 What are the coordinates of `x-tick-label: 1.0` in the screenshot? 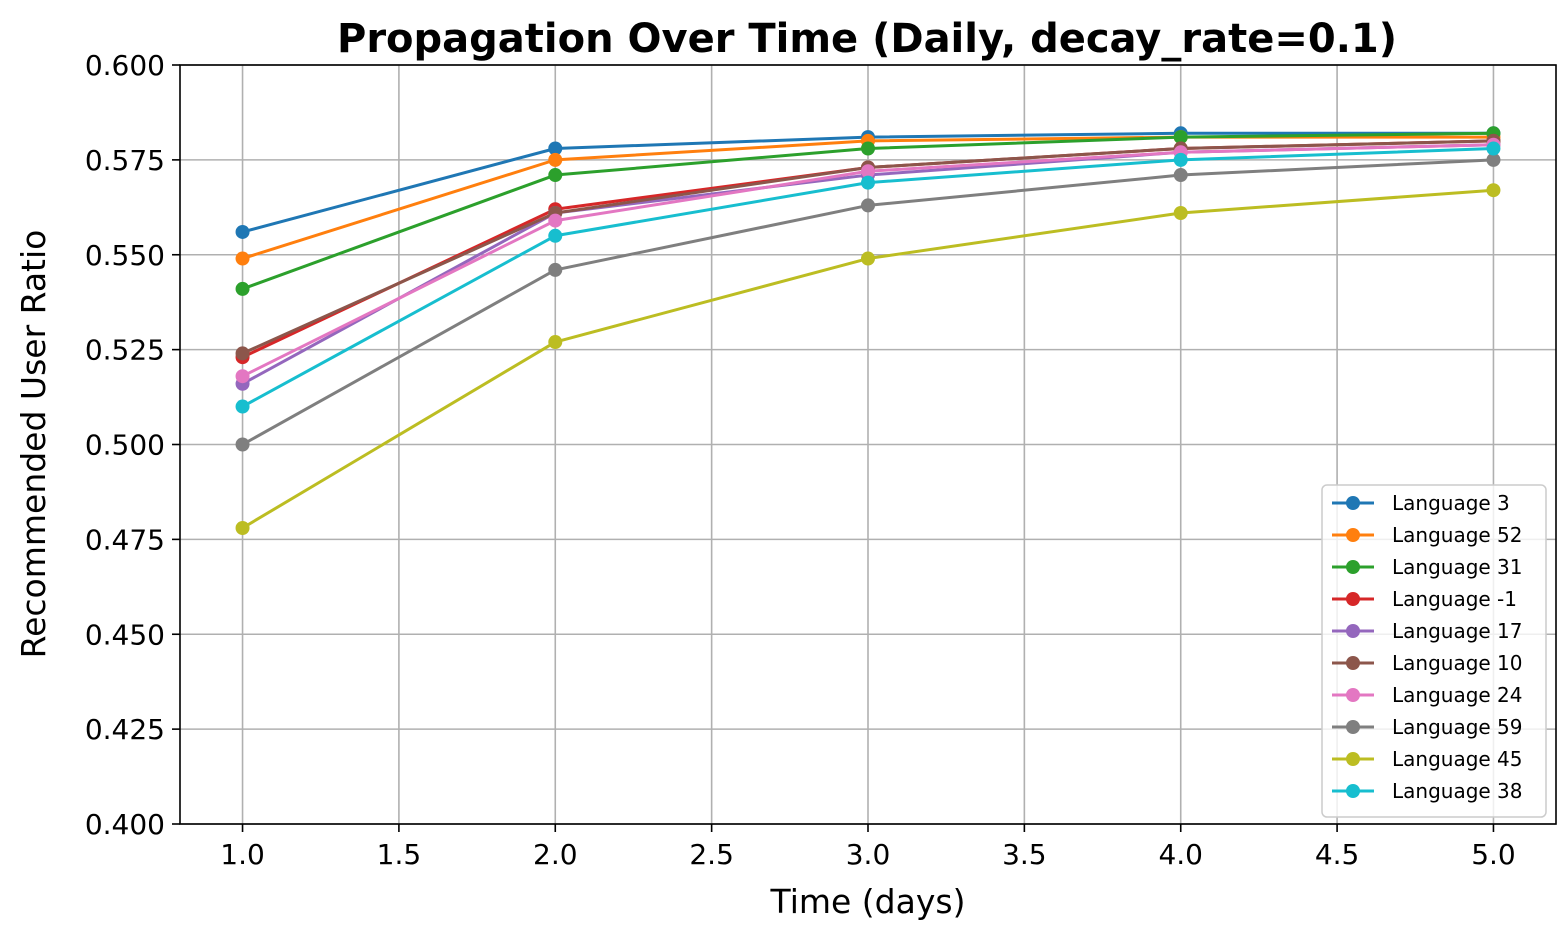 It's located at (242, 854).